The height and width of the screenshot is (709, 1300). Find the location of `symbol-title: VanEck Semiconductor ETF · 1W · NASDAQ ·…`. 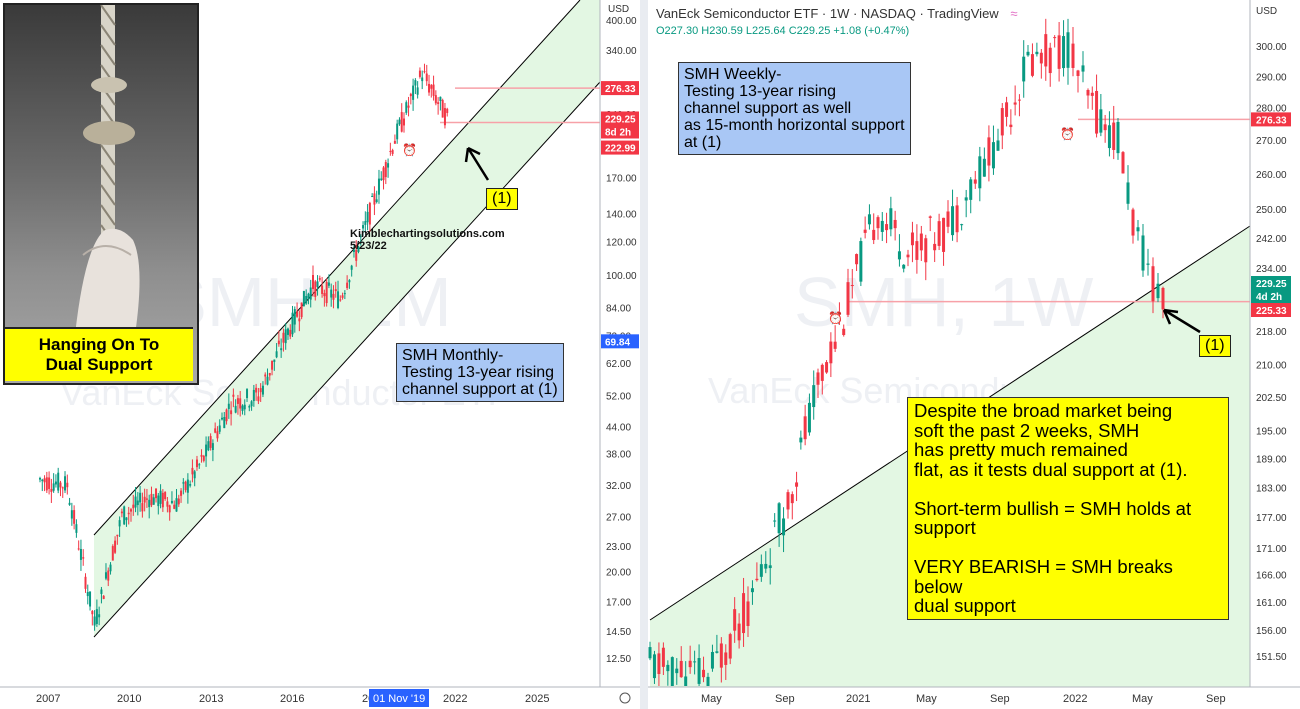

symbol-title: VanEck Semiconductor ETF · 1W · NASDAQ ·… is located at coordinates (827, 13).